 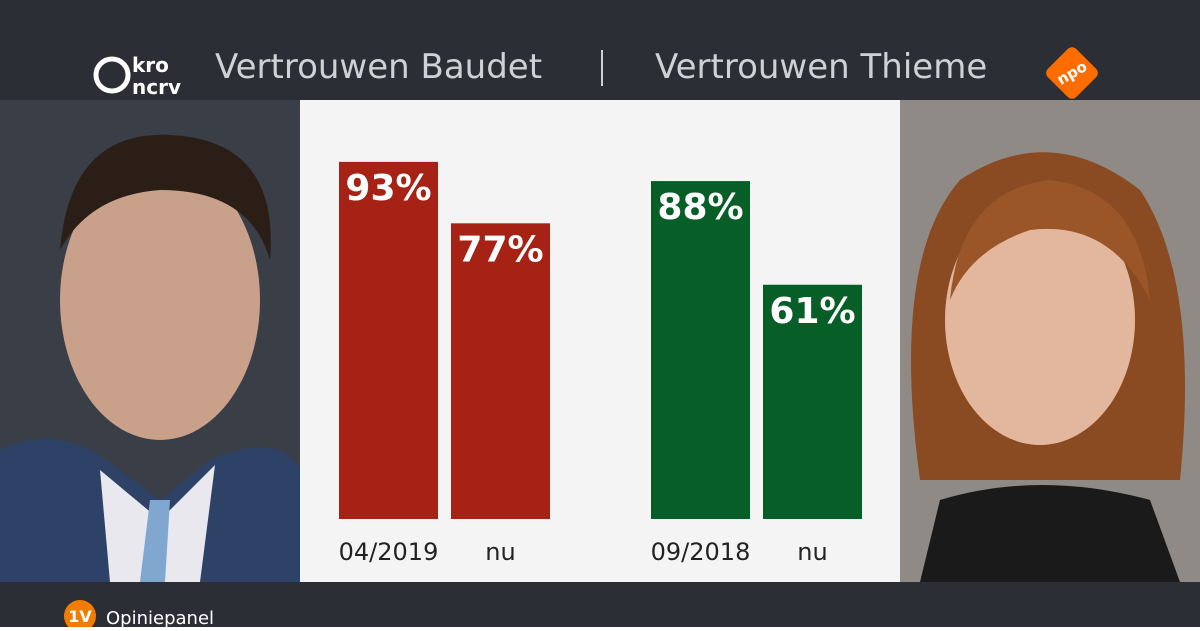 What do you see at coordinates (700, 207) in the screenshot?
I see `value-label: 88%` at bounding box center [700, 207].